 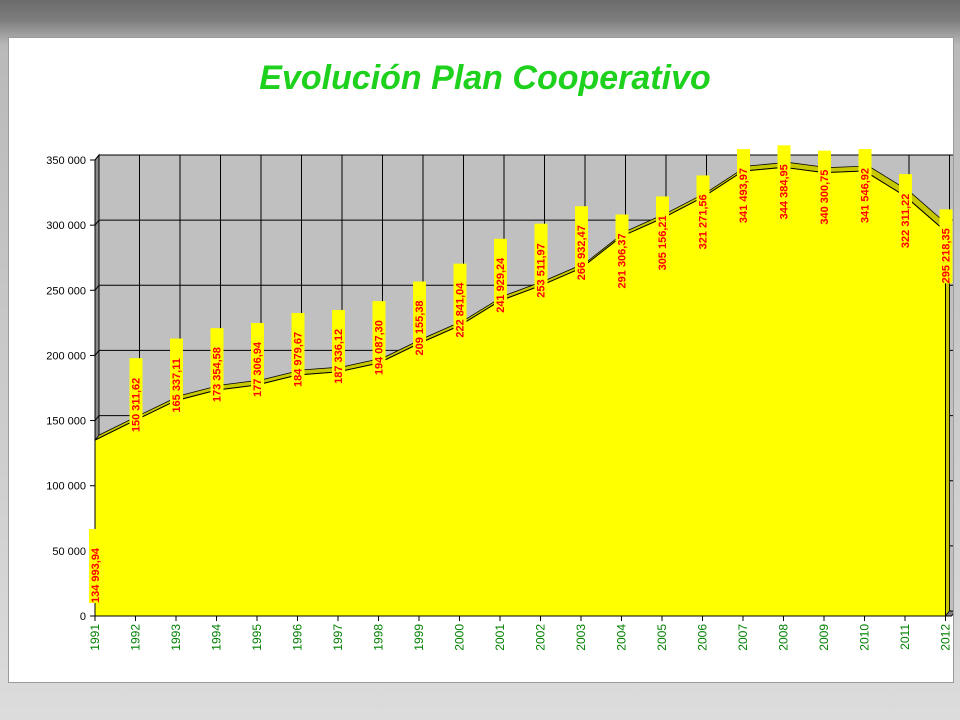 What do you see at coordinates (339, 356) in the screenshot?
I see `data-label: 187 336,12` at bounding box center [339, 356].